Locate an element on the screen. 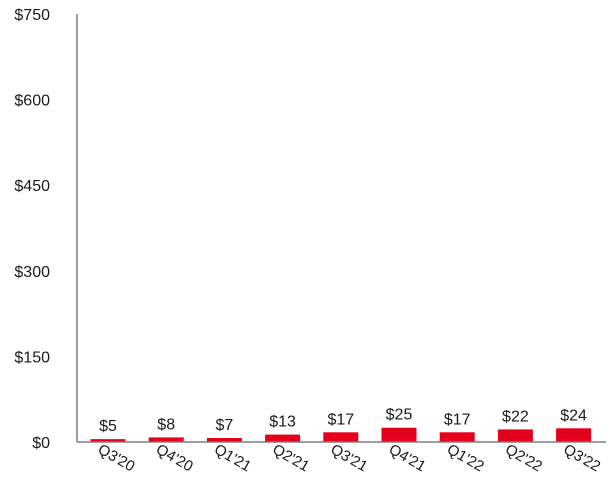  x-tick-label: Q3'22 is located at coordinates (581, 458).